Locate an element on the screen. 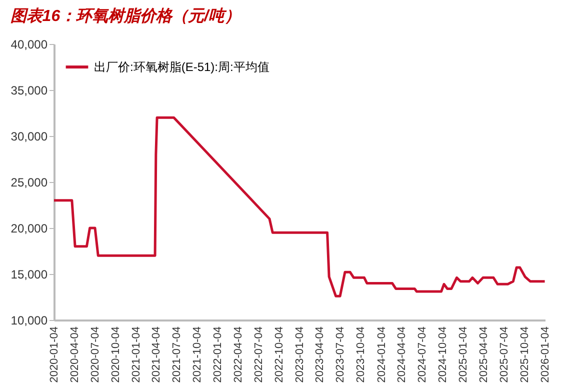 The width and height of the screenshot is (570, 391). x-tick-label: 2025-07-04 is located at coordinates (504, 354).